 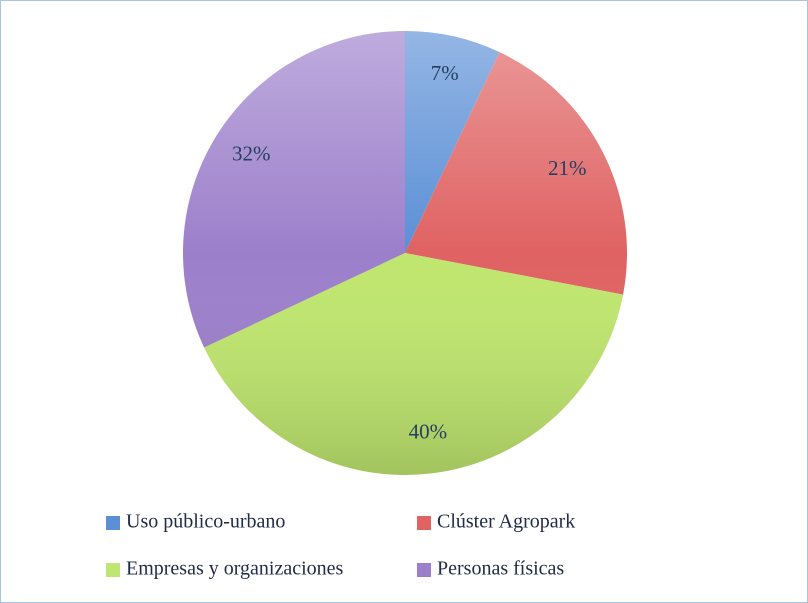 I want to click on legend-label: Personas físicas, so click(x=500, y=569).